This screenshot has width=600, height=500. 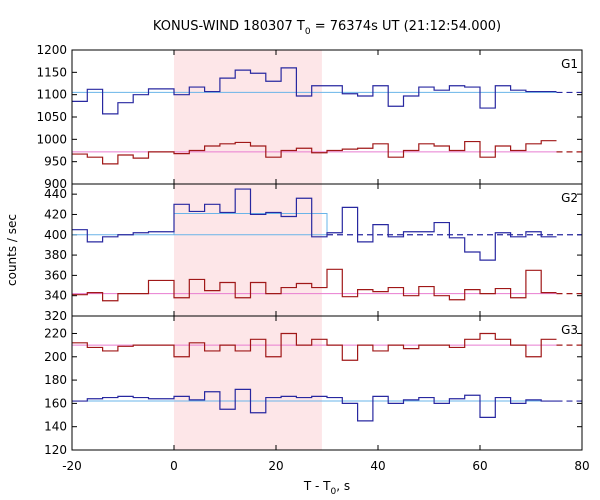 I want to click on y-tick-label: 120, so click(x=55, y=450).